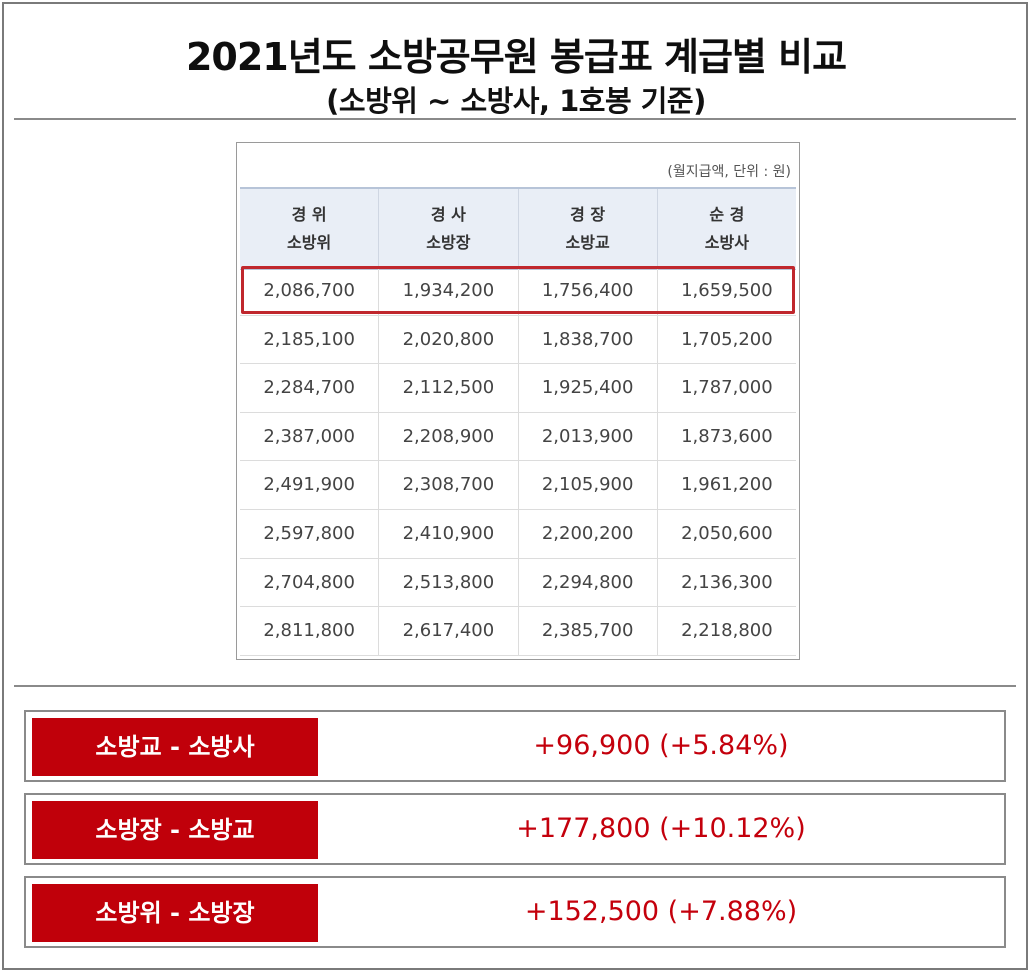  What do you see at coordinates (588, 214) in the screenshot?
I see `column-header-rank: 경 장` at bounding box center [588, 214].